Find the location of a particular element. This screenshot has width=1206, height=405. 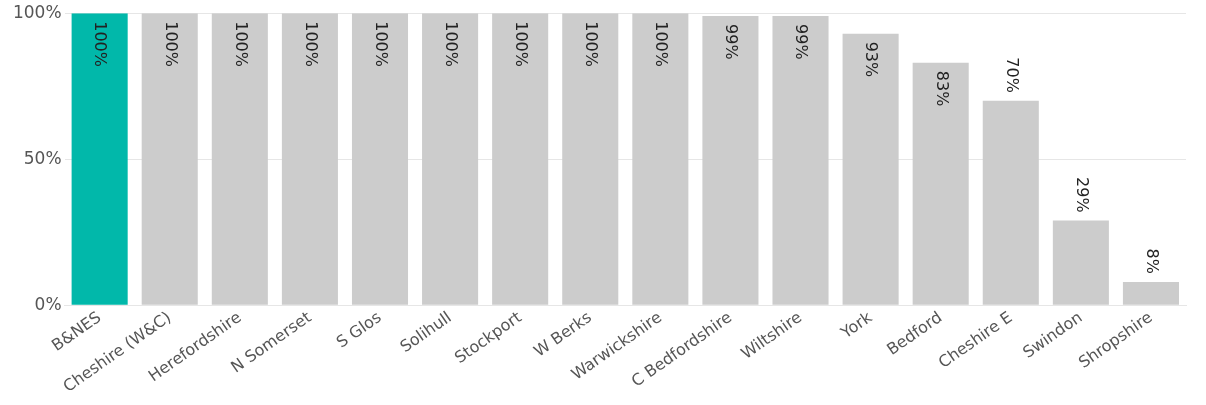

y-tick-label: 0% is located at coordinates (48, 303).